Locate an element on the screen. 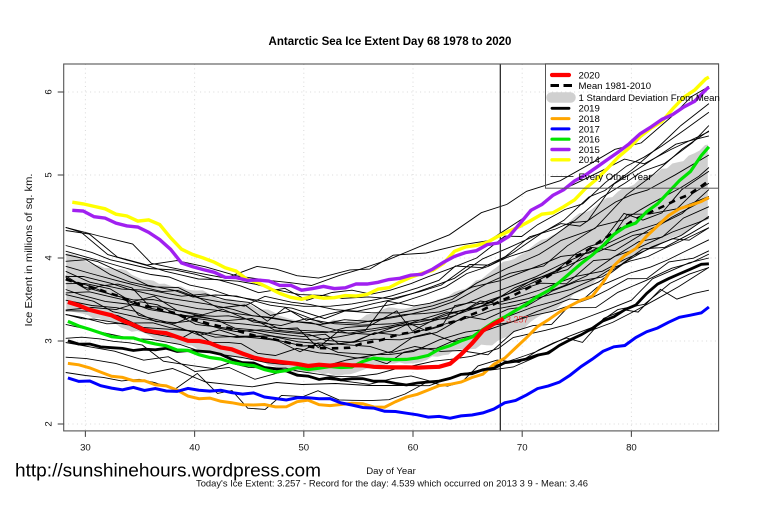 This screenshot has height=511, width=760. svg-text: 40 is located at coordinates (194, 448).